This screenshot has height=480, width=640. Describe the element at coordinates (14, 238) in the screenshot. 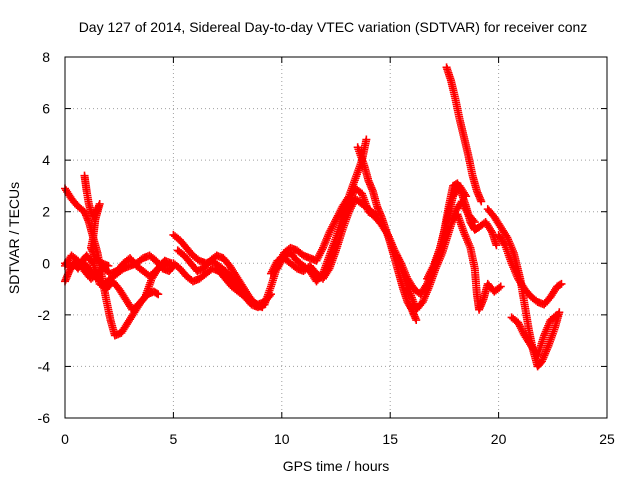

I see `y-axis-label: SDTVAR / TECUs` at that location.